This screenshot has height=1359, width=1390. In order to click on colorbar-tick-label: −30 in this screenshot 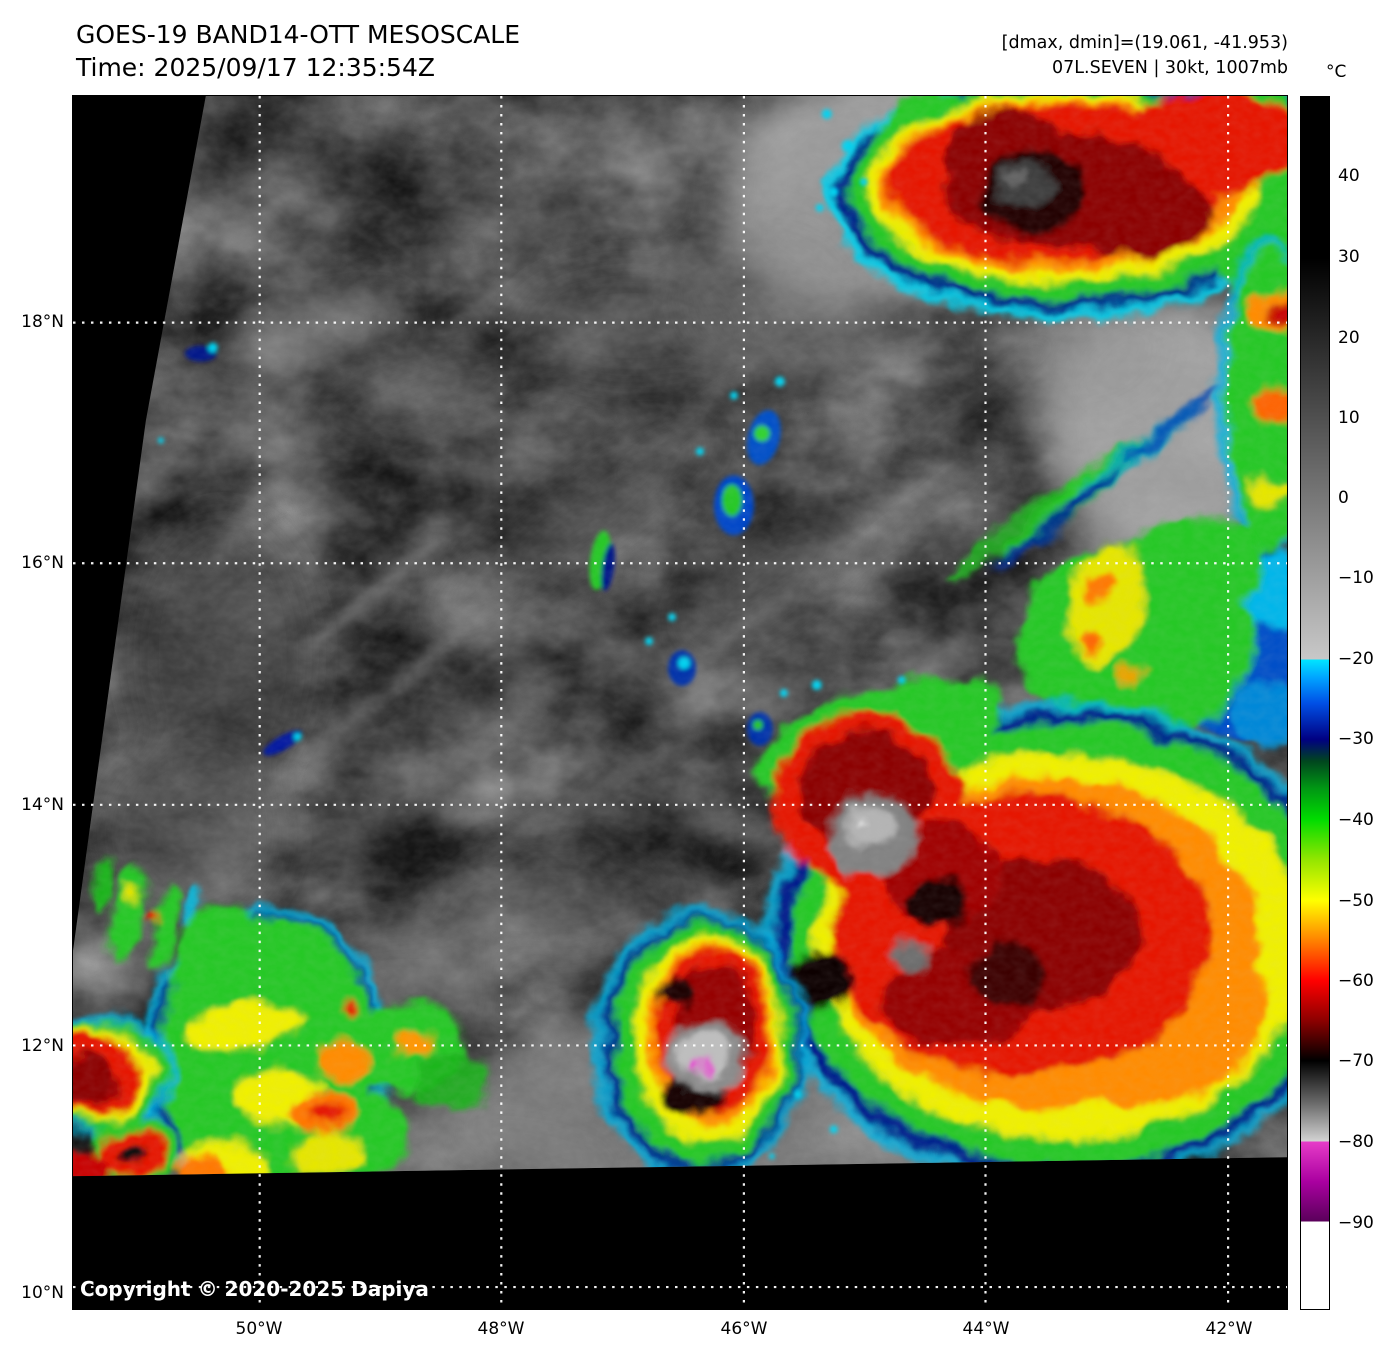, I will do `click(1356, 739)`.